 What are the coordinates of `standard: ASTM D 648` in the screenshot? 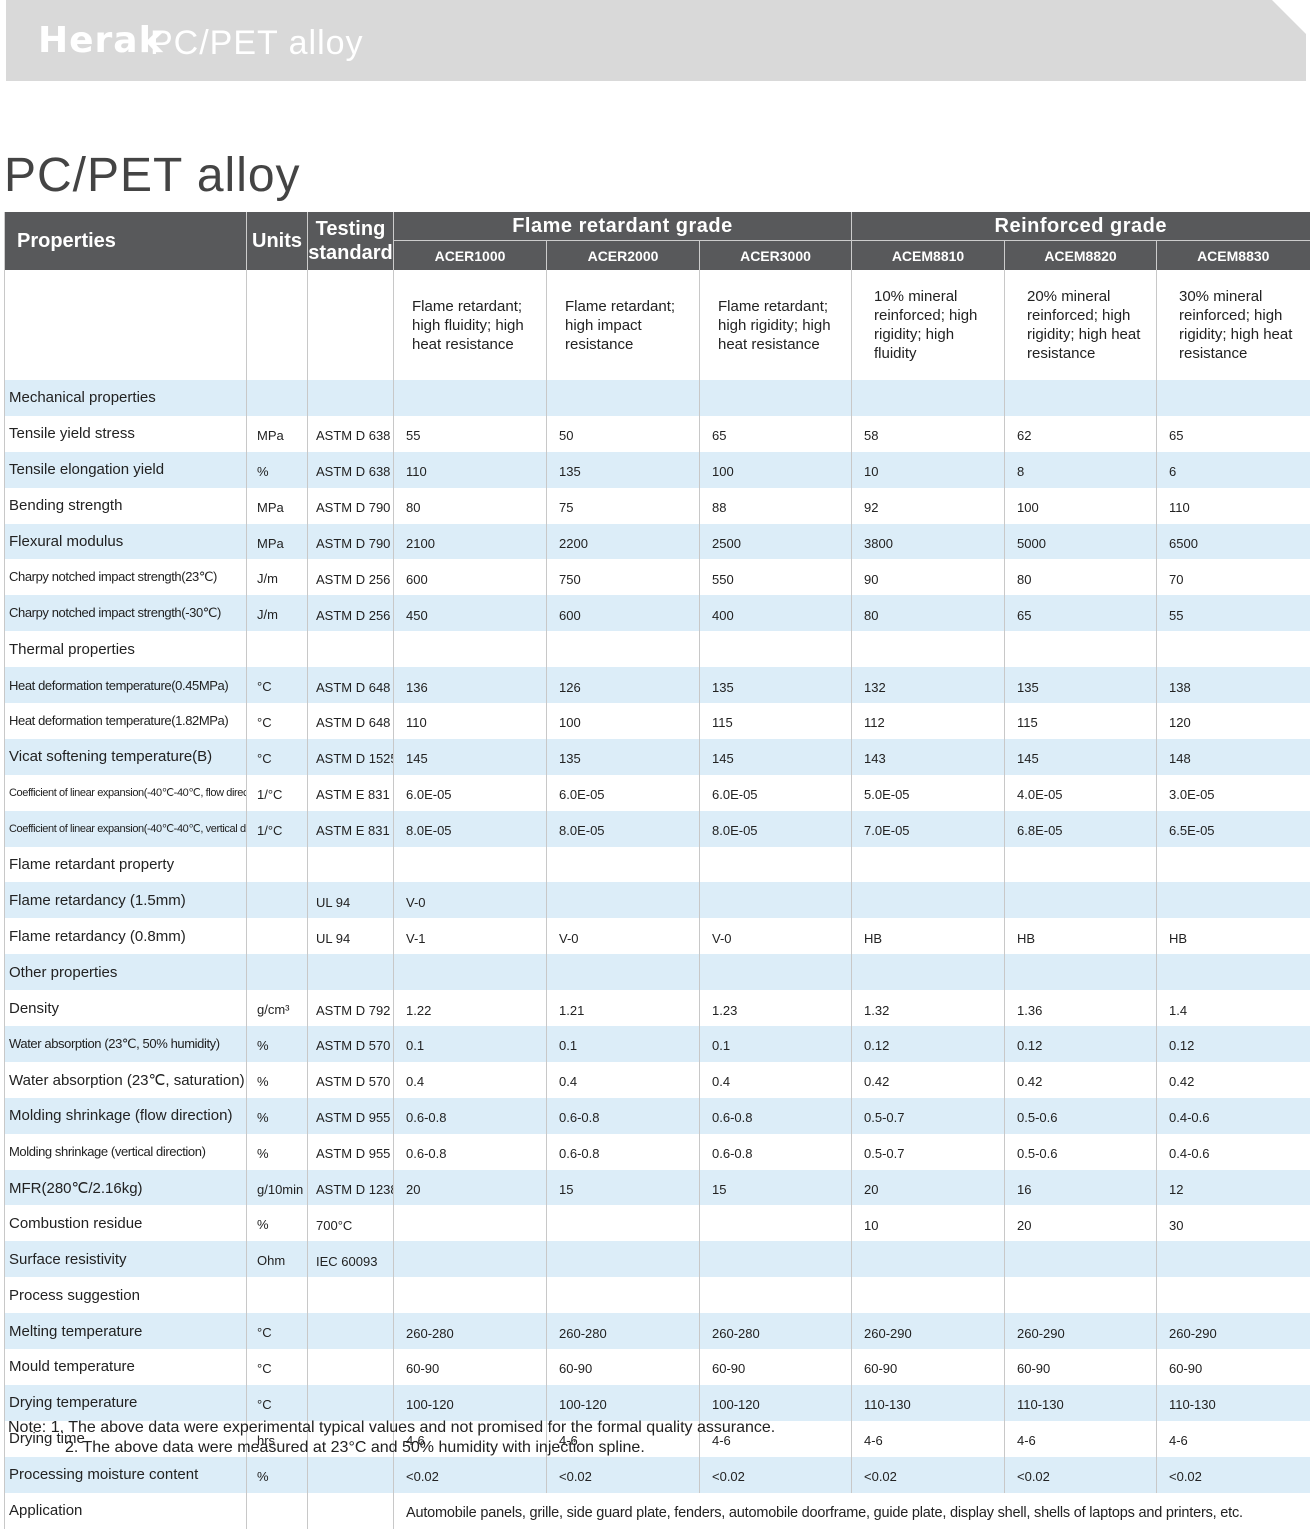 It's located at (350, 721).